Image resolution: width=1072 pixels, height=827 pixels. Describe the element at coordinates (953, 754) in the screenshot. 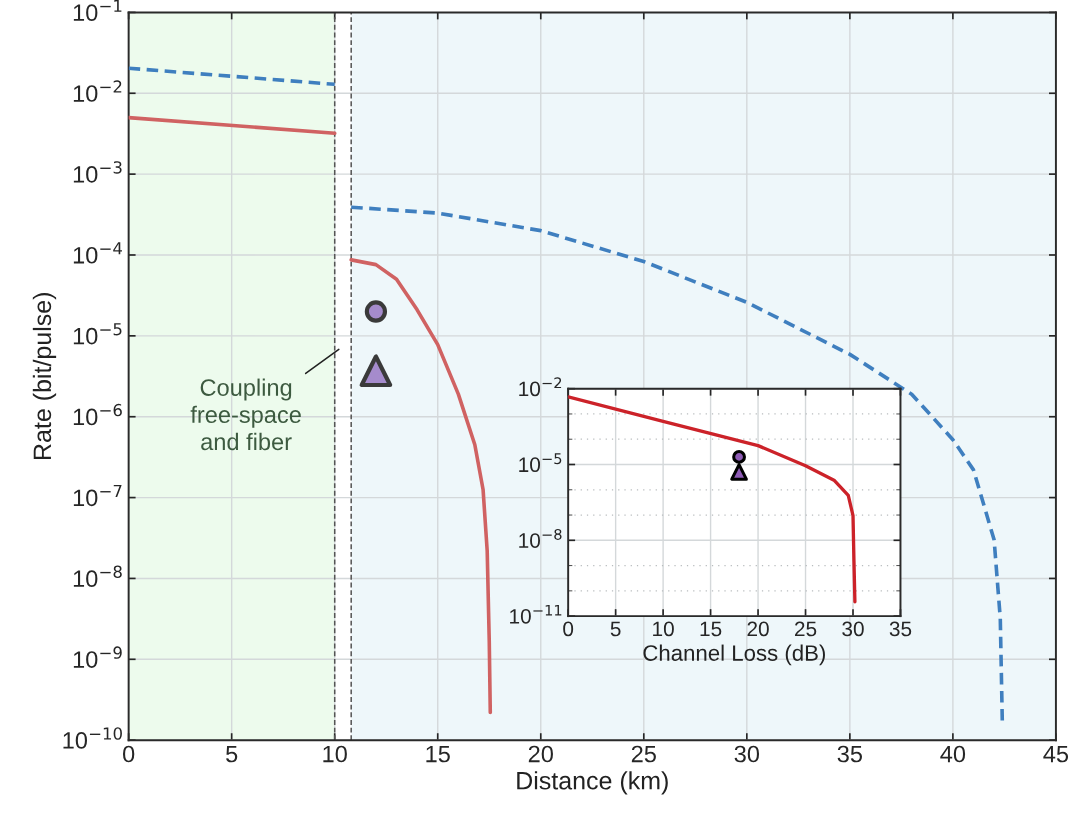

I see `x-tick-label: 40` at that location.